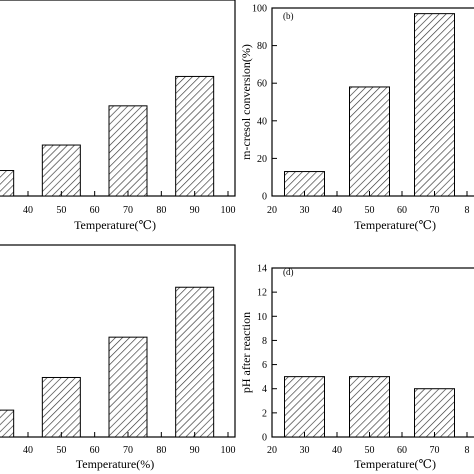 Image resolution: width=474 pixels, height=474 pixels. What do you see at coordinates (262, 293) in the screenshot?
I see `y-tick-label: 12` at bounding box center [262, 293].